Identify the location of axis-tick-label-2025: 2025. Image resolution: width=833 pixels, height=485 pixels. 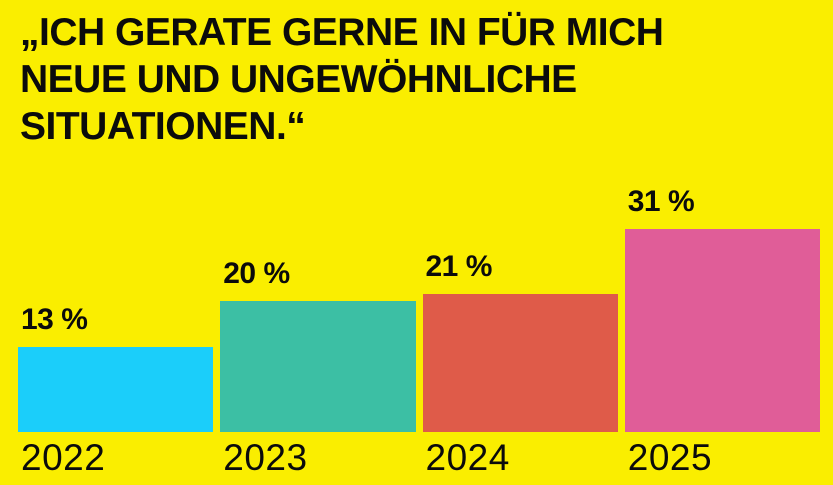
(670, 457).